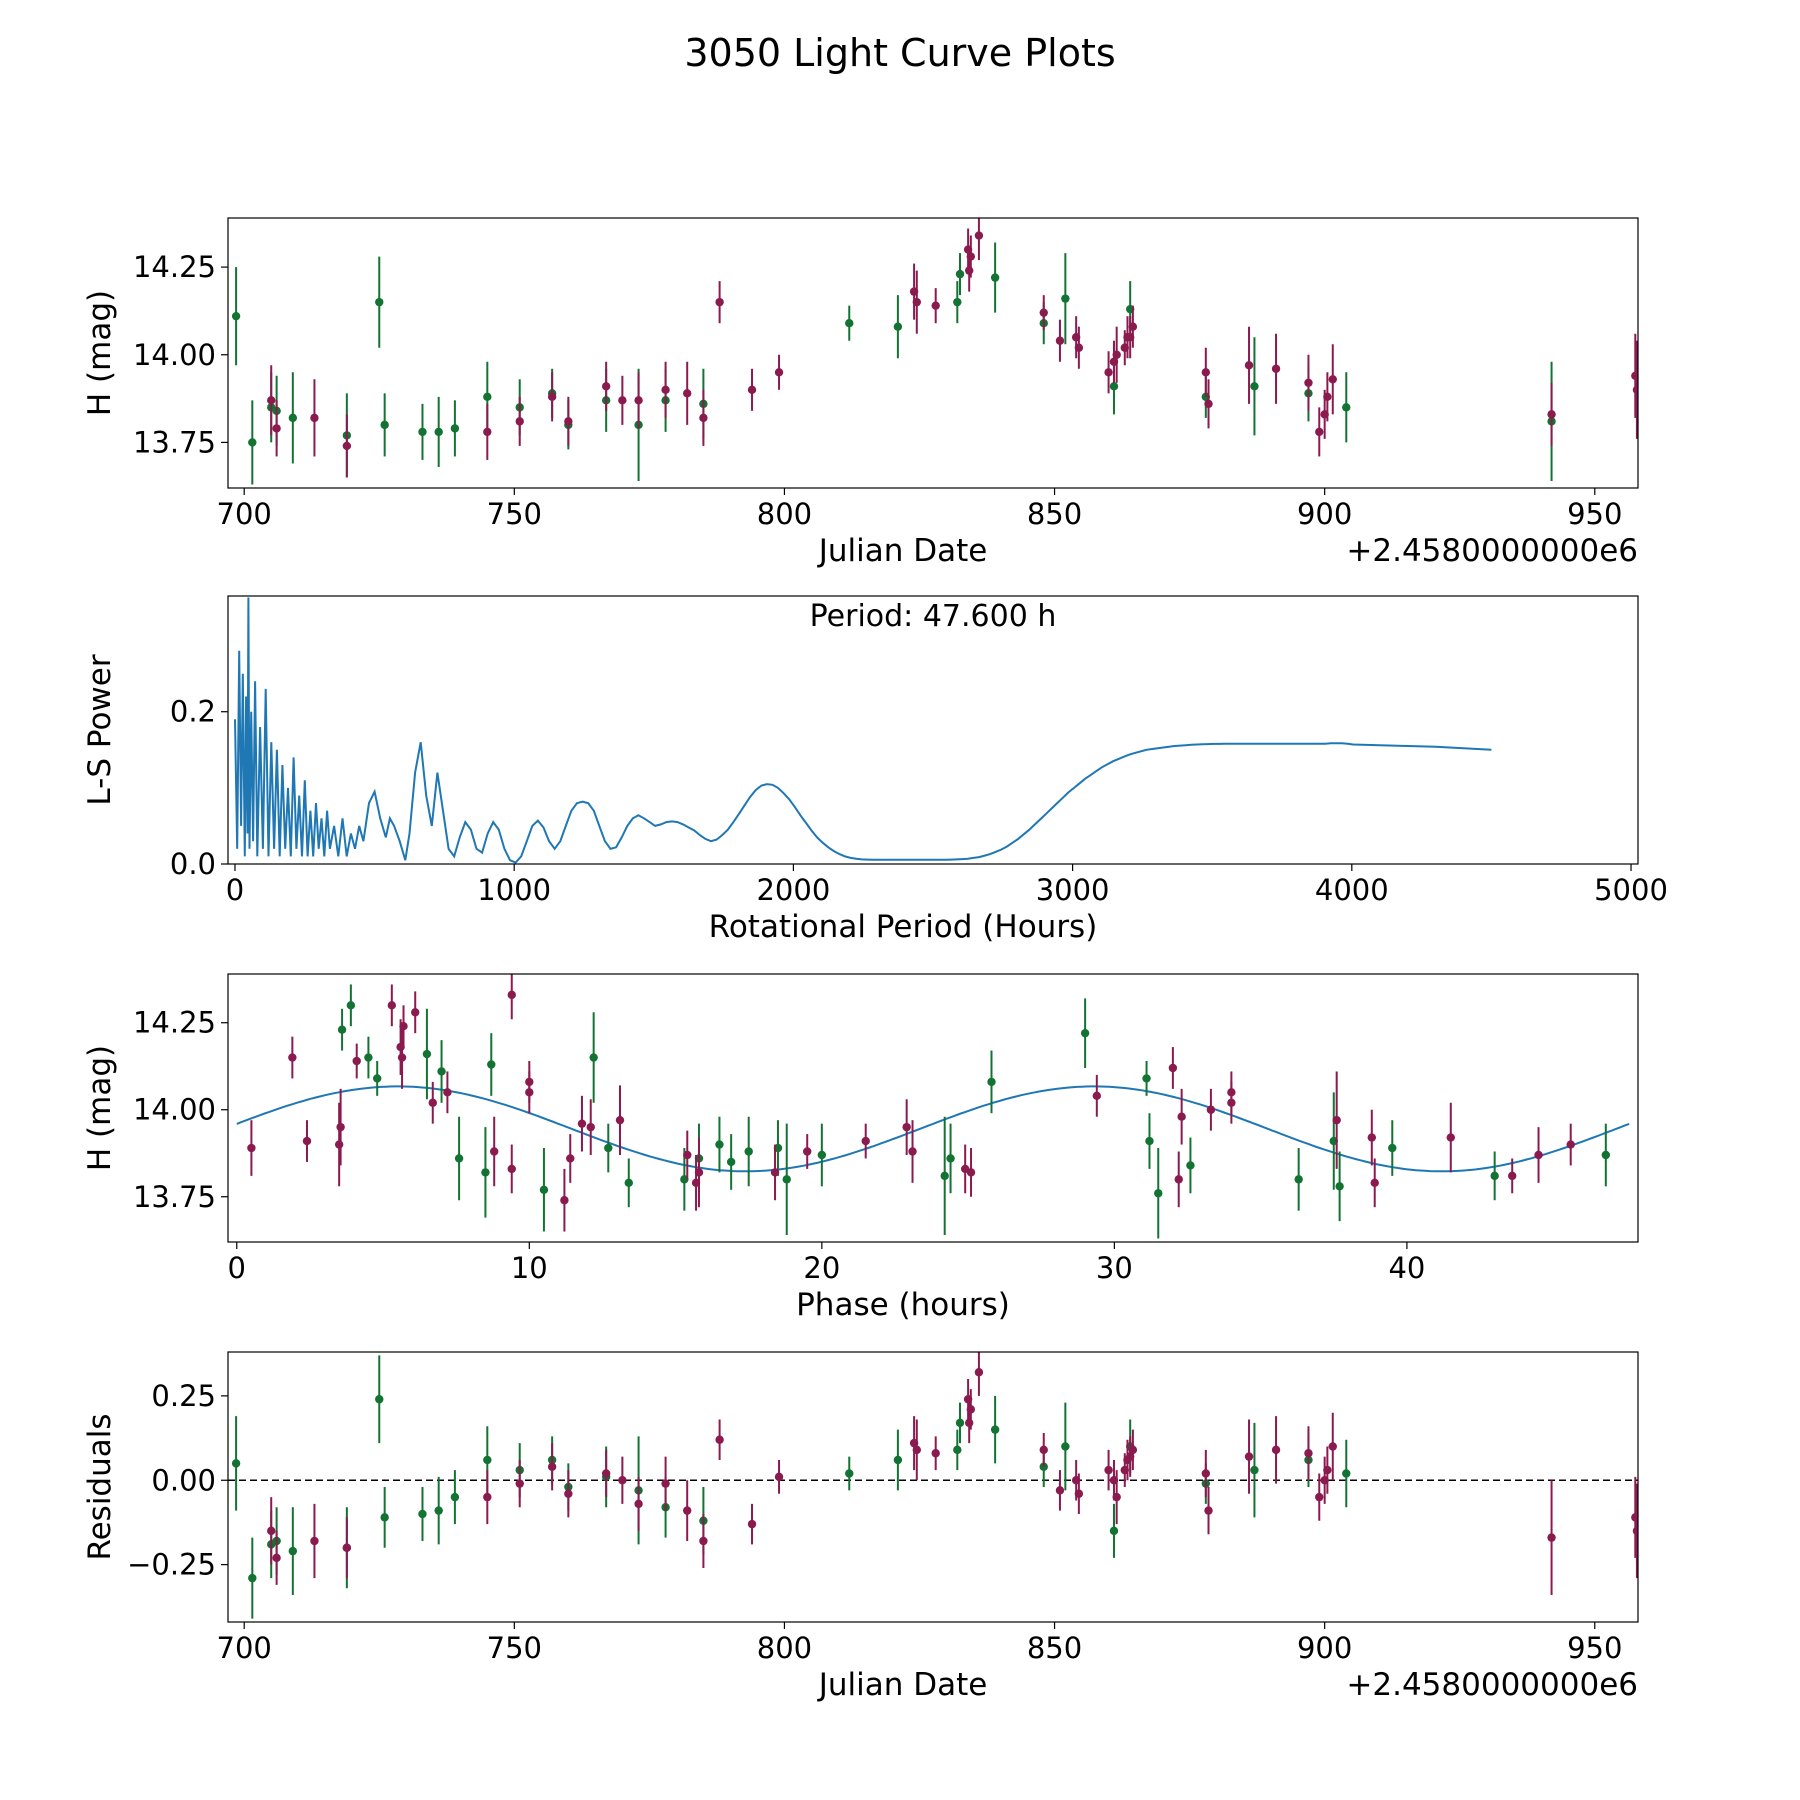 This screenshot has height=1800, width=1800. What do you see at coordinates (514, 1648) in the screenshot?
I see `x-tick-label: 750` at bounding box center [514, 1648].